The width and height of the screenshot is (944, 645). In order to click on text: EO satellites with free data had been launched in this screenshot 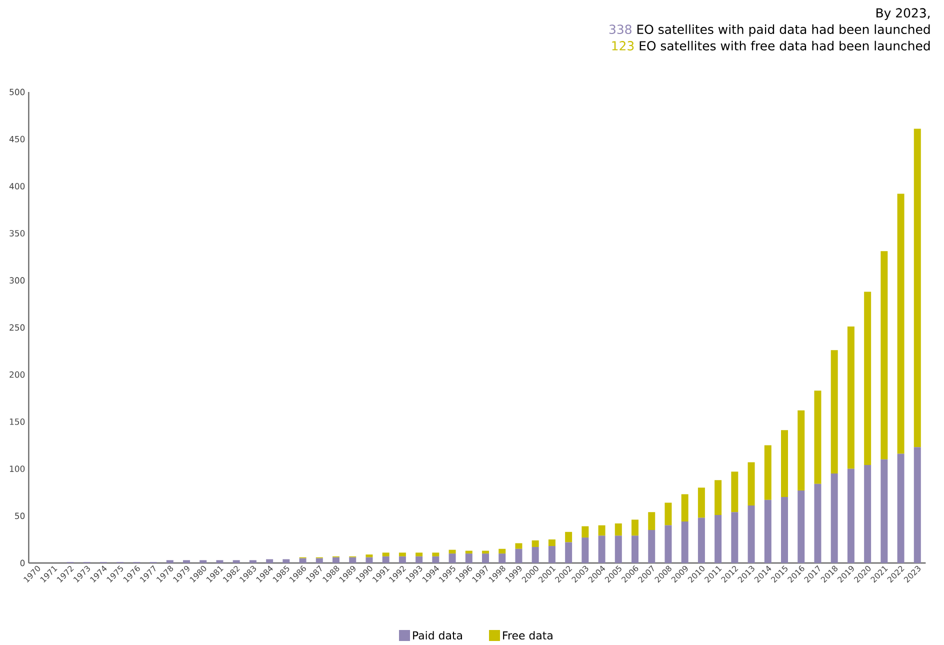, I will do `click(785, 45)`.